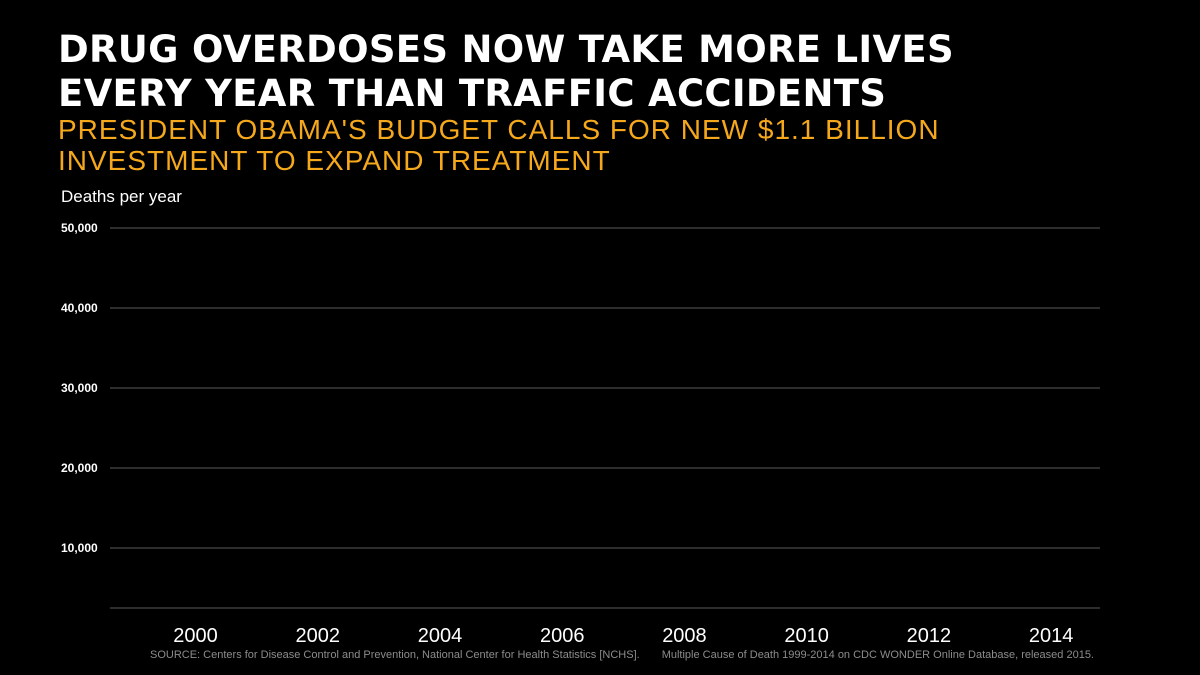 The image size is (1200, 675). Describe the element at coordinates (318, 636) in the screenshot. I see `x-tick-label-1: 2002` at that location.